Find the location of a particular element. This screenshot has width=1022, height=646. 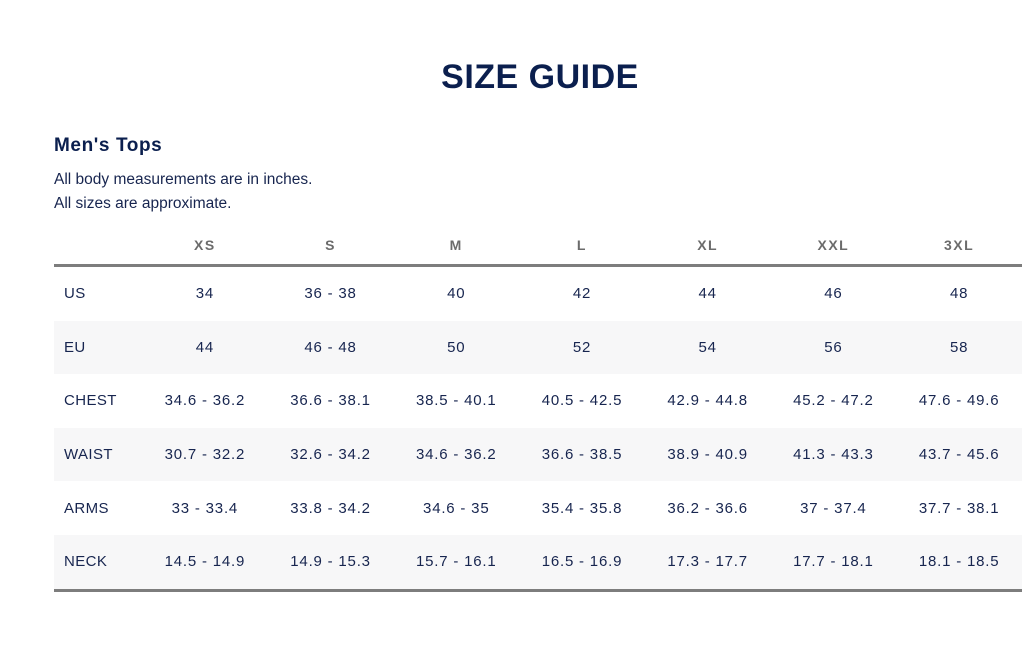

page-title: SIZE GUIDE is located at coordinates (540, 77).